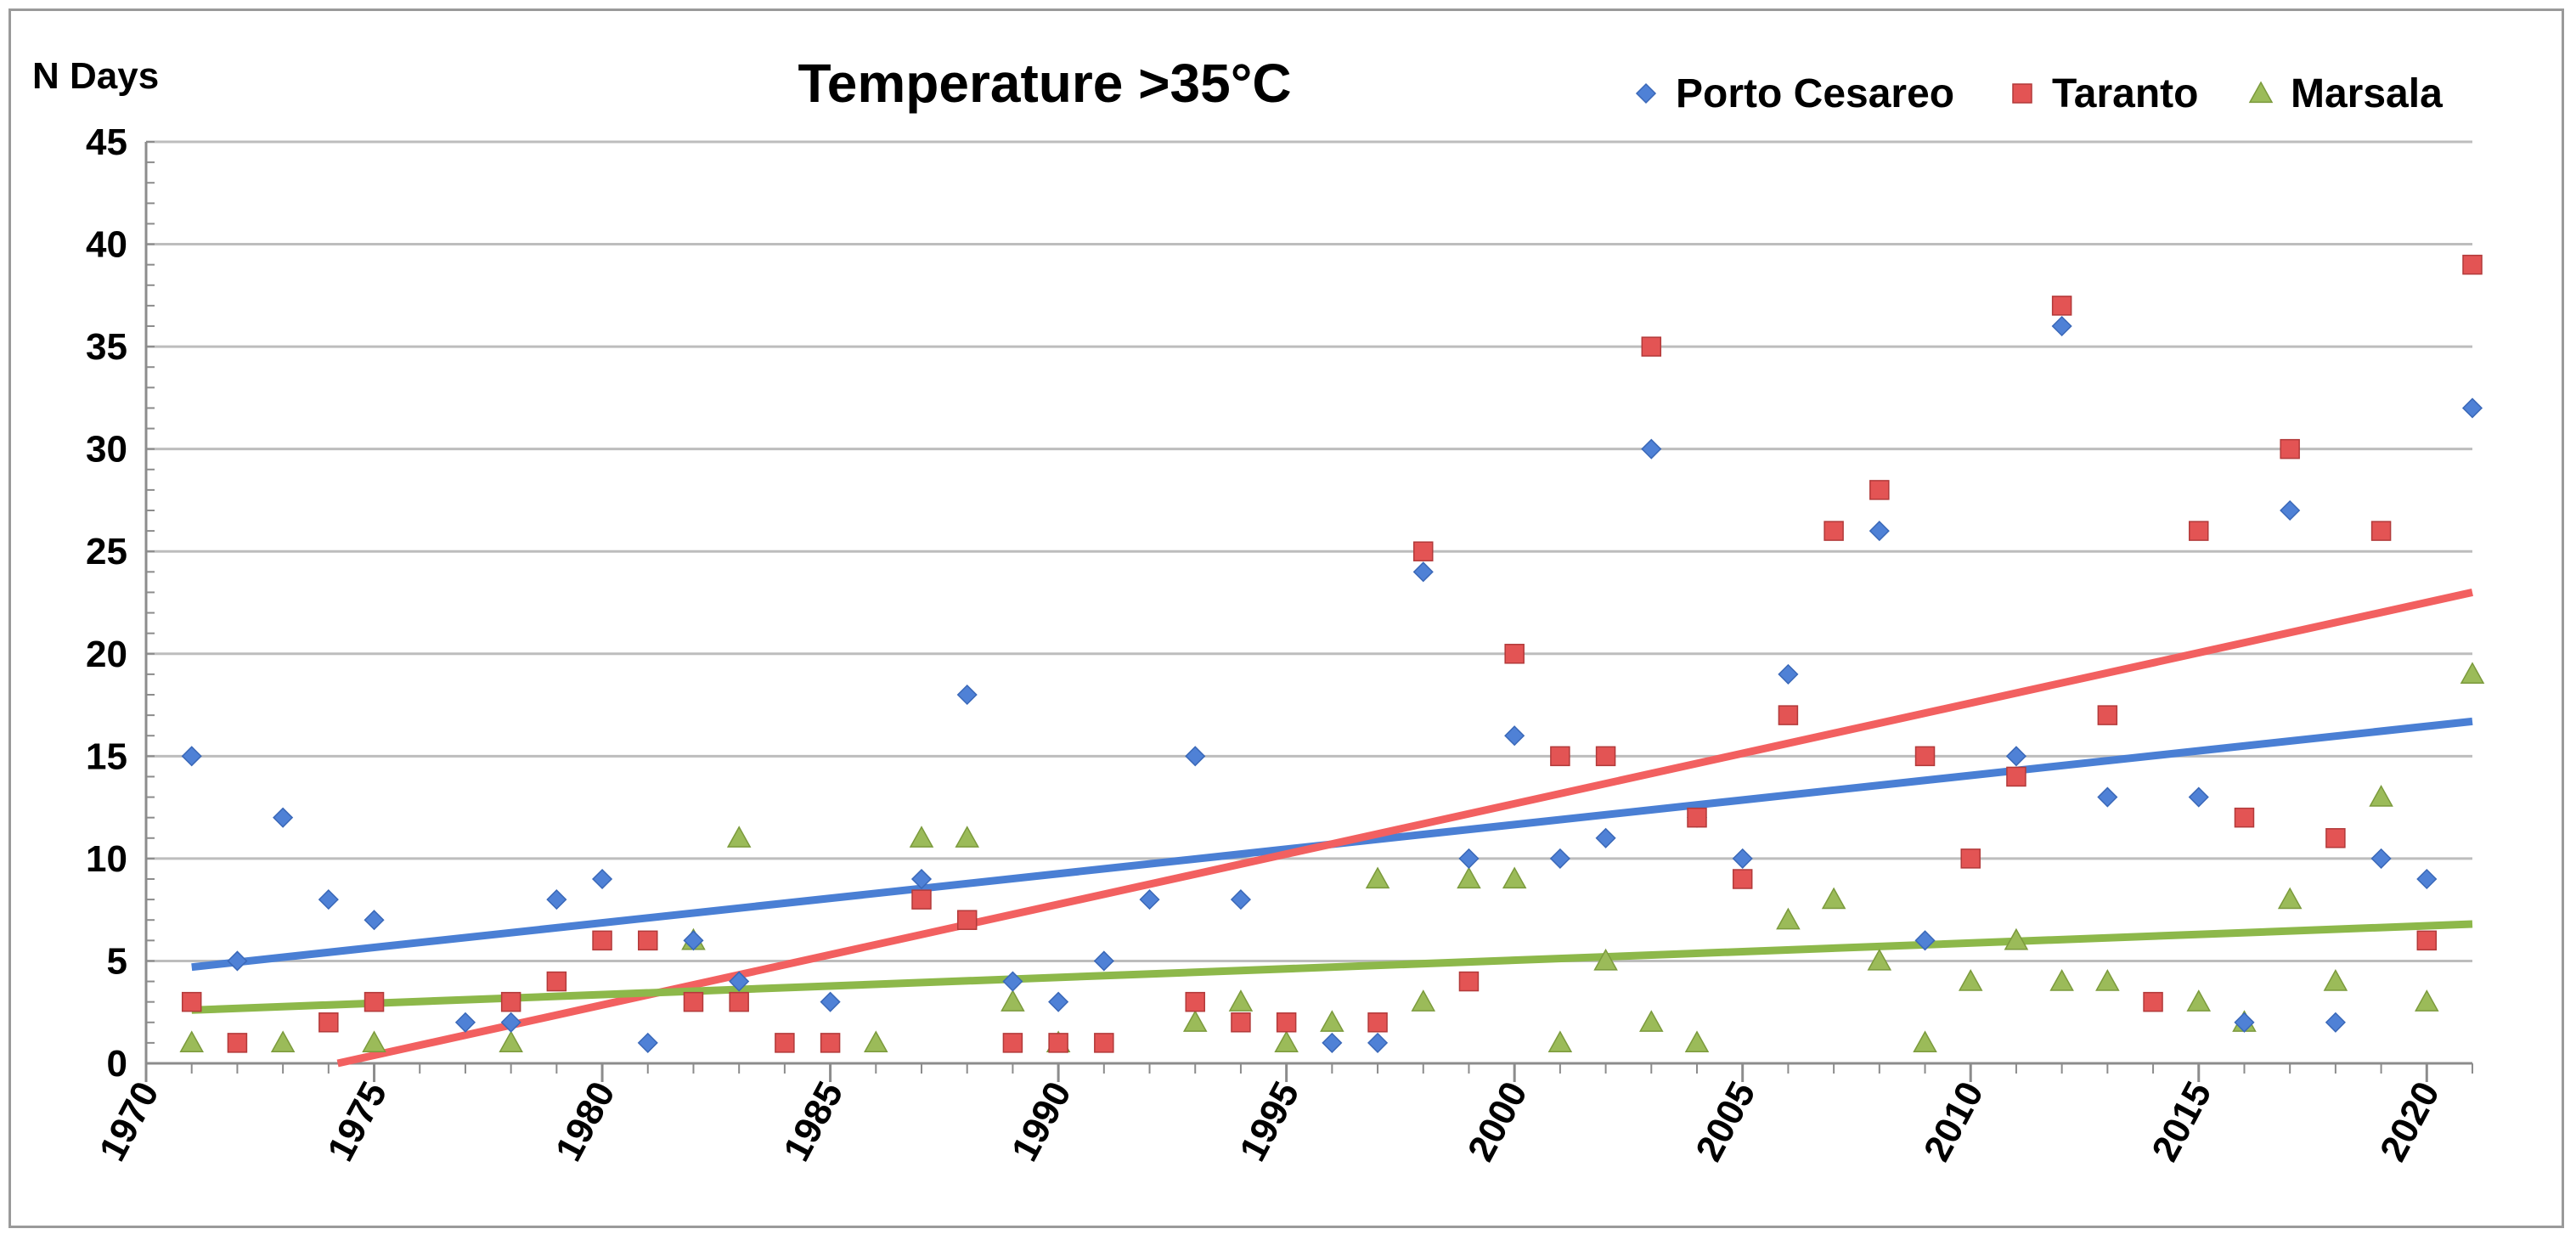 The image size is (2576, 1240). Describe the element at coordinates (106, 551) in the screenshot. I see `y-tick-label: 25` at that location.